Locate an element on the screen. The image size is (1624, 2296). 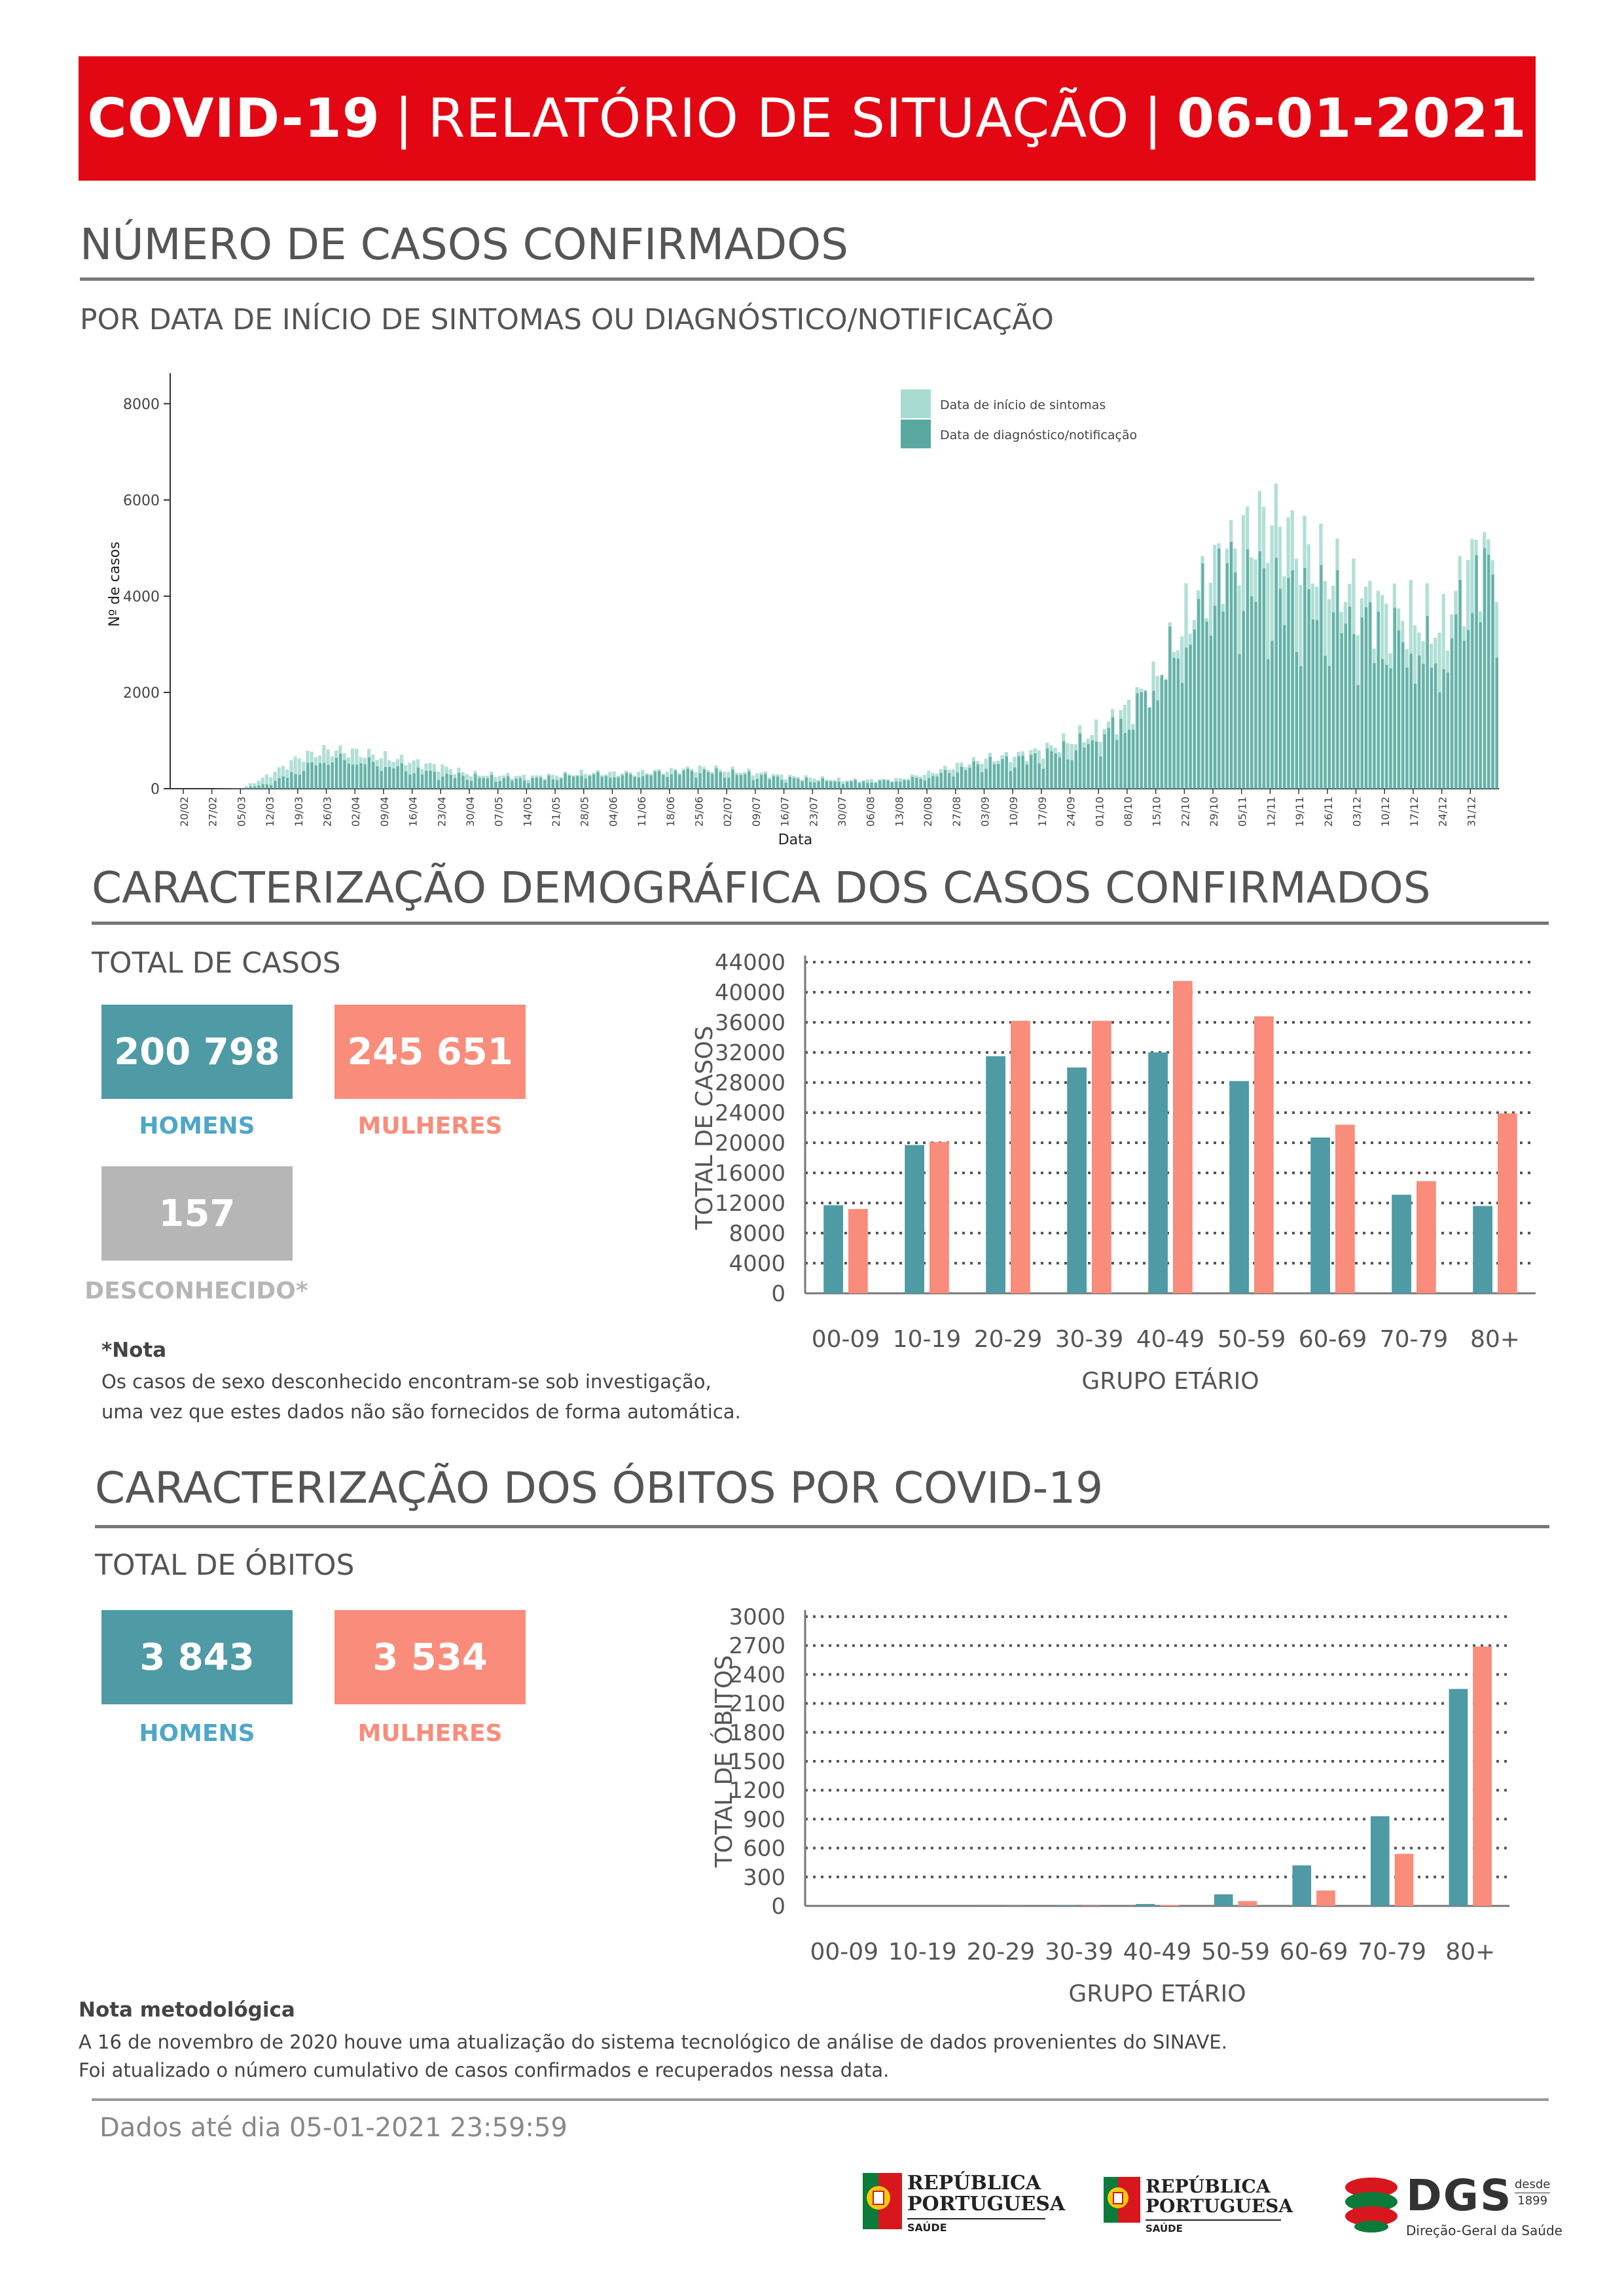
legend-swatch-symptoms is located at coordinates (916, 403).